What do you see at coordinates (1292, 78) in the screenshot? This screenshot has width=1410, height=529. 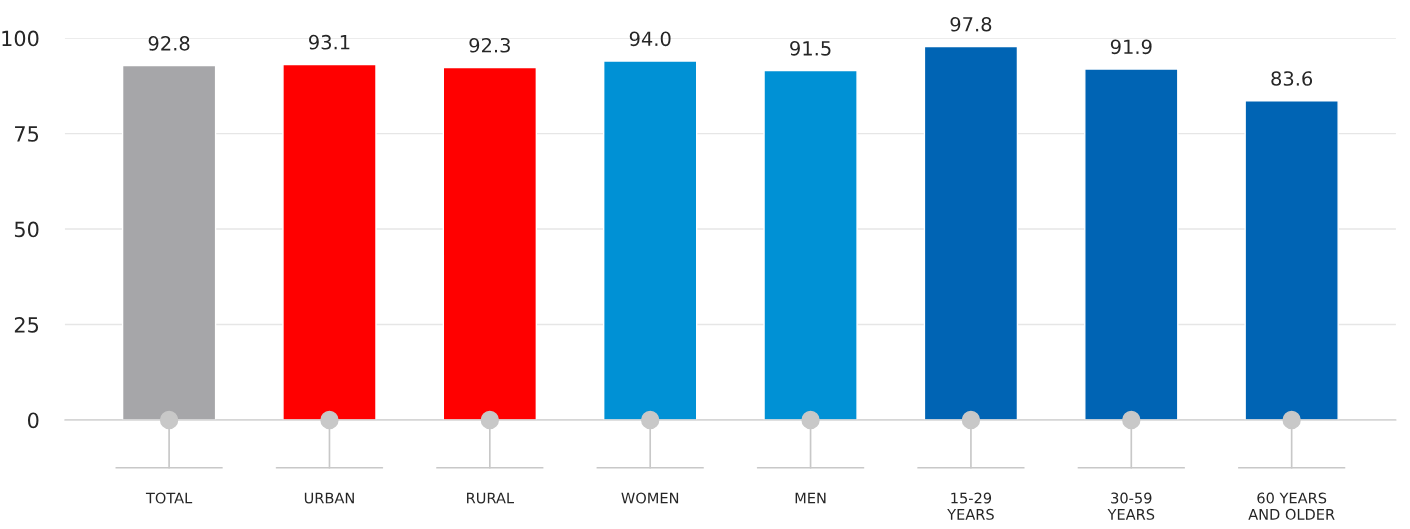 I see `data-label: 83.6` at bounding box center [1292, 78].